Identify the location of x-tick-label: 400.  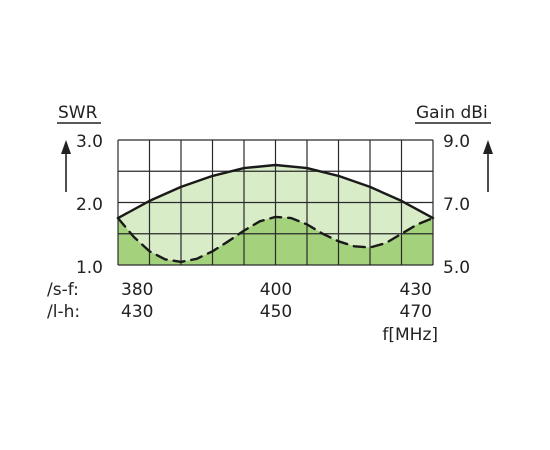
(276, 290).